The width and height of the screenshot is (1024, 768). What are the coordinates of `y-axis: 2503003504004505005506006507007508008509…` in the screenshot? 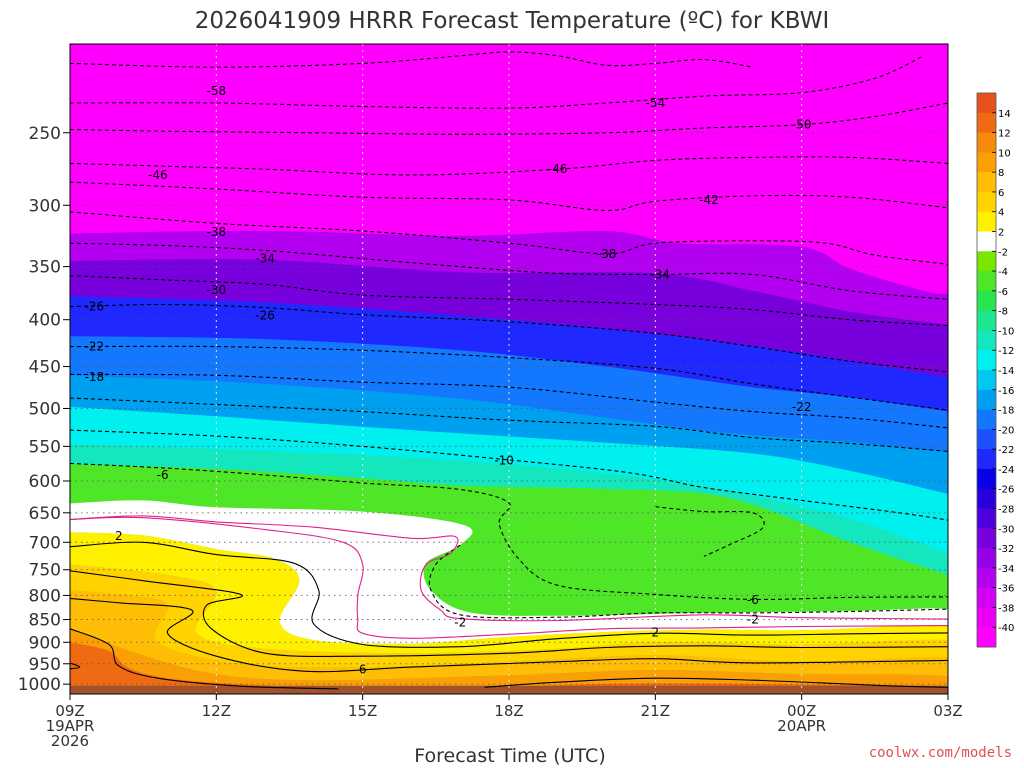 It's located at (44, 409).